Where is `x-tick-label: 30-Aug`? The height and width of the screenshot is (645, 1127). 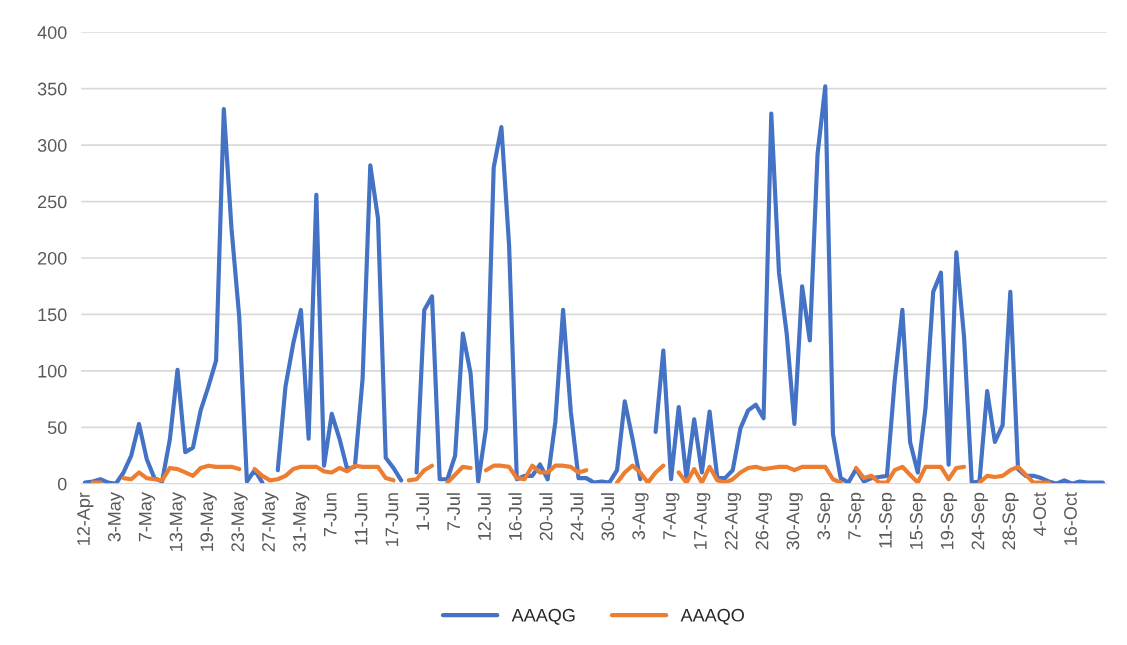
x-tick-label: 30-Aug is located at coordinates (794, 521).